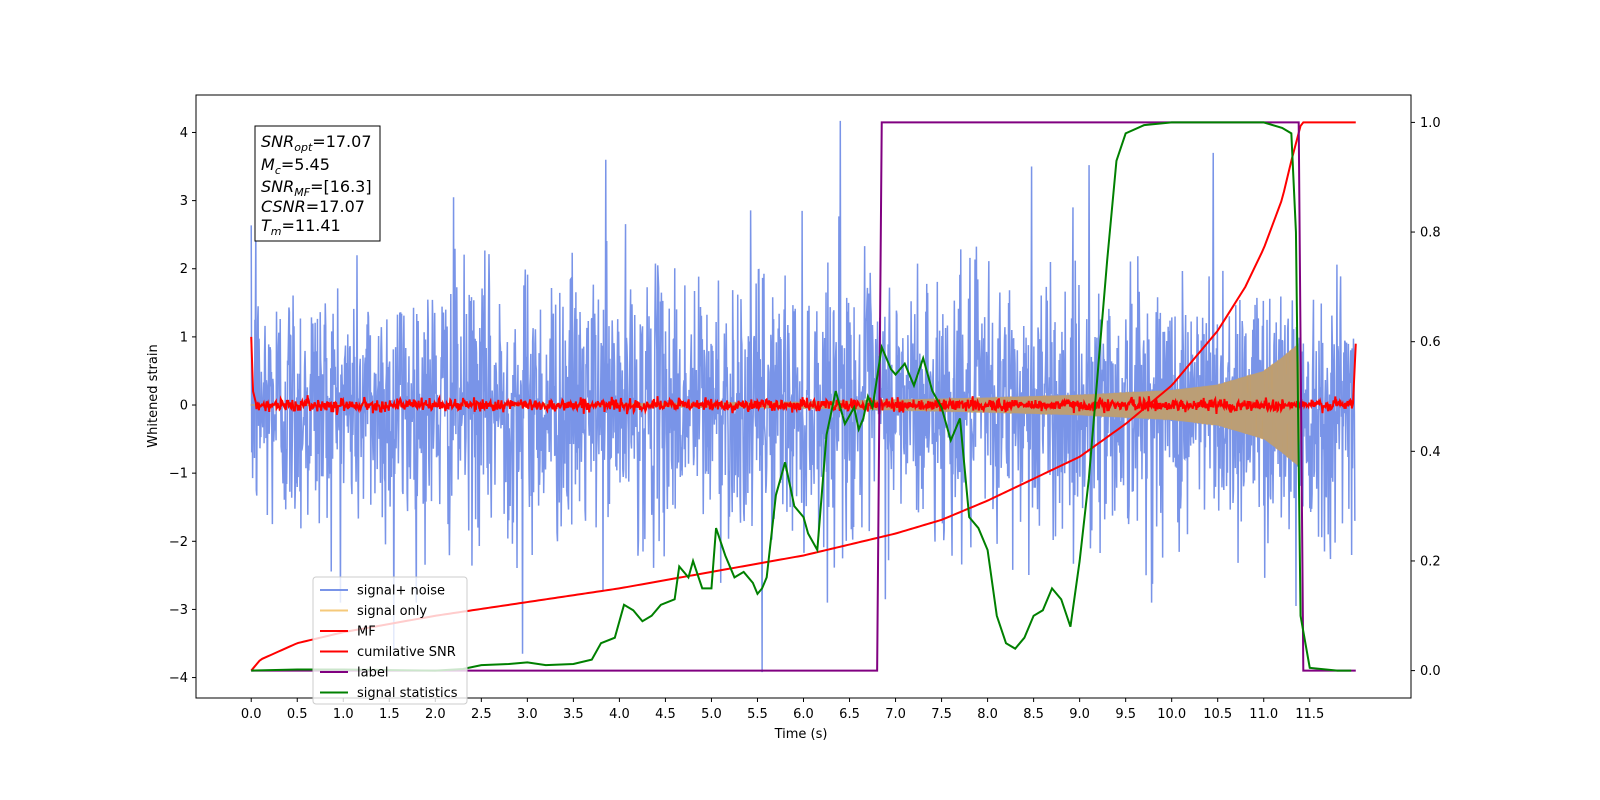 The image size is (1600, 800). What do you see at coordinates (849, 714) in the screenshot?
I see `x-tick-label: 6.5` at bounding box center [849, 714].